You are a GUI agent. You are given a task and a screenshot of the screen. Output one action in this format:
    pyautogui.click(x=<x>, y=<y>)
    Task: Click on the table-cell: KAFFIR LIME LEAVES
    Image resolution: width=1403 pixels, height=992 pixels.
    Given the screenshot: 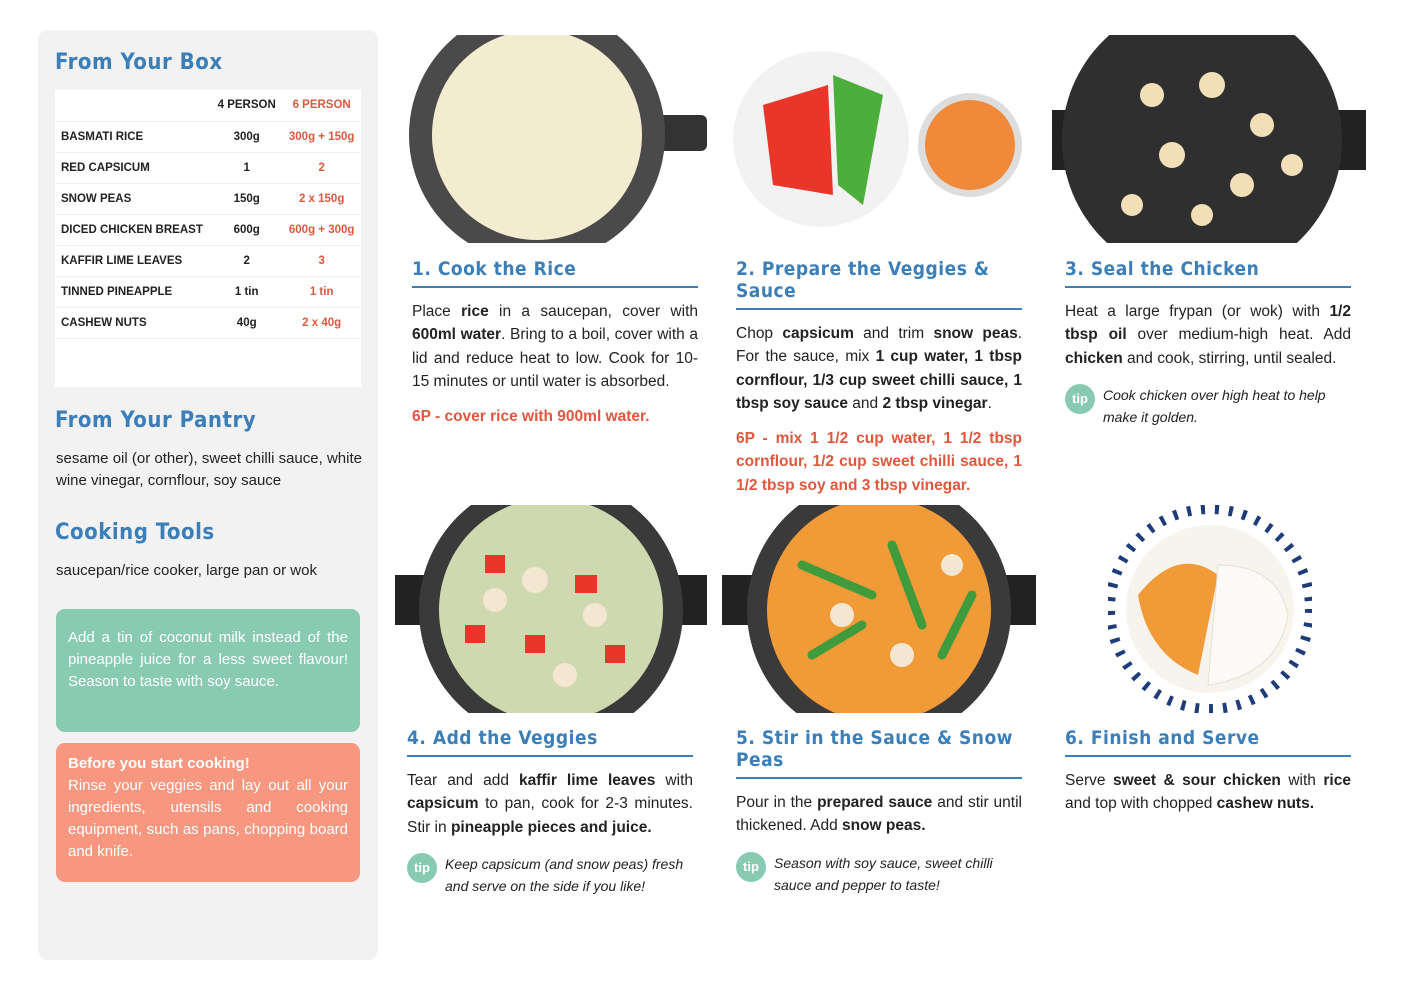 What is the action you would take?
    pyautogui.click(x=133, y=261)
    